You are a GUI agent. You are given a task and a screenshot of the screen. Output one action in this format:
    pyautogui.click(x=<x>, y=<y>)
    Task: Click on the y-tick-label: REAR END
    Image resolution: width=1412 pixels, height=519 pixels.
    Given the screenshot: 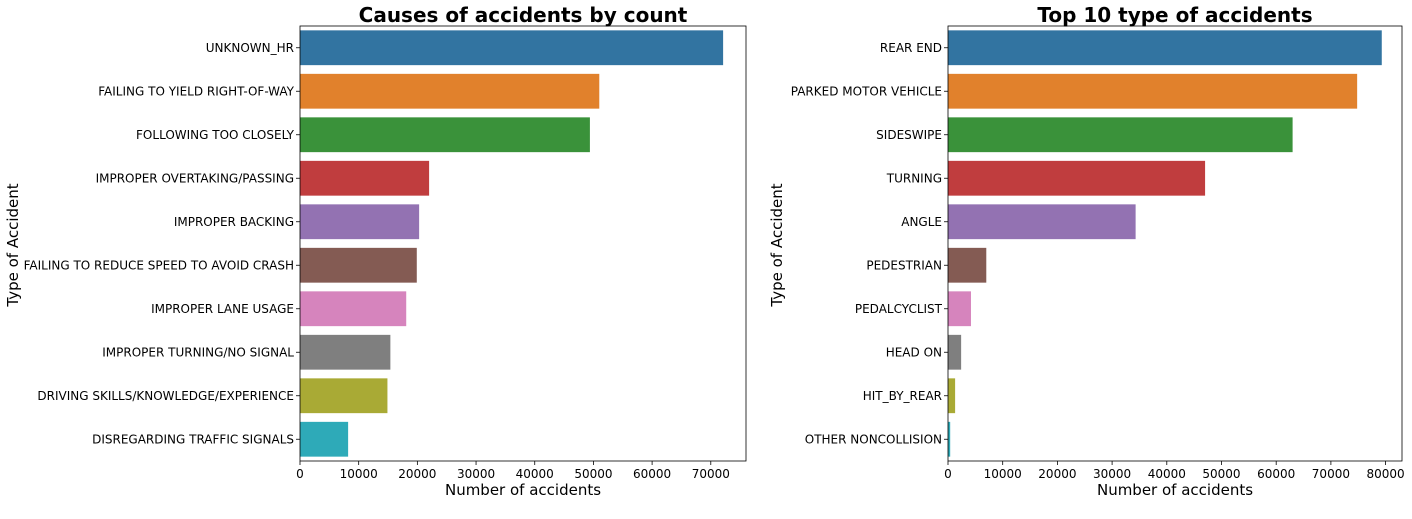 What is the action you would take?
    pyautogui.click(x=911, y=48)
    